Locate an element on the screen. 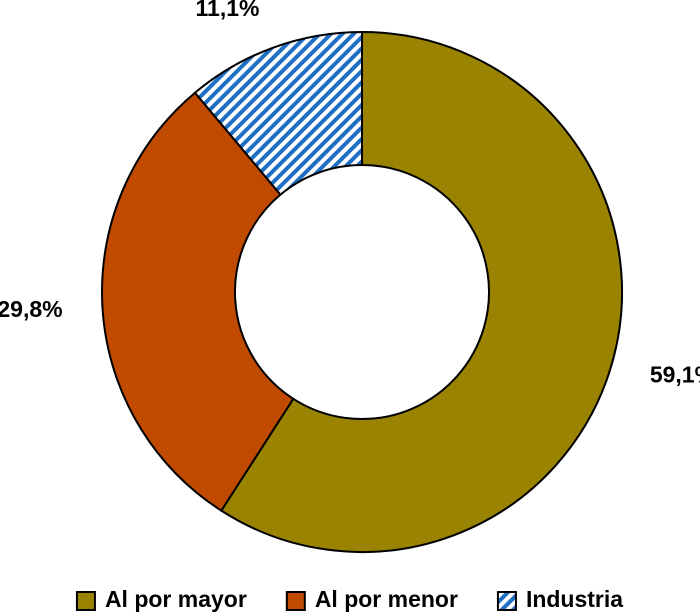 The image size is (700, 616). legend-label: Al por menor is located at coordinates (386, 599).